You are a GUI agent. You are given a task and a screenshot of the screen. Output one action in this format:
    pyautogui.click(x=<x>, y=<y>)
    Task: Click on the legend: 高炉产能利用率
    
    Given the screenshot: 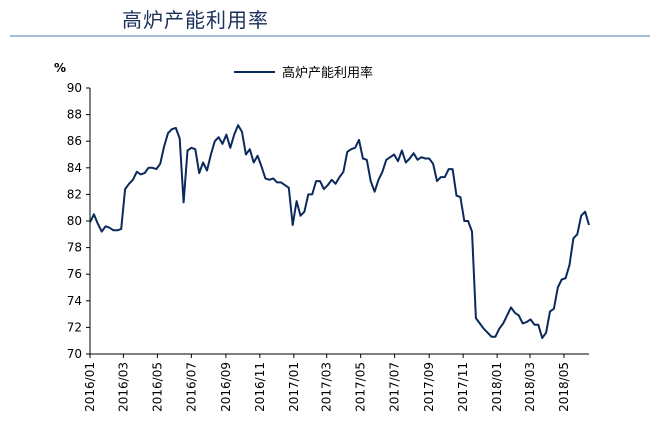 What is the action you would take?
    pyautogui.click(x=303, y=73)
    